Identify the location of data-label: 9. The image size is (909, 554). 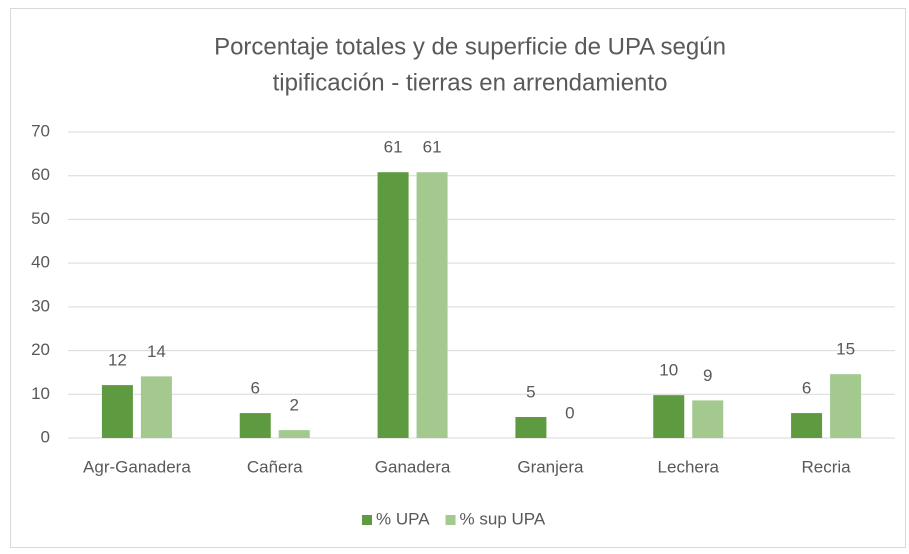
(707, 375).